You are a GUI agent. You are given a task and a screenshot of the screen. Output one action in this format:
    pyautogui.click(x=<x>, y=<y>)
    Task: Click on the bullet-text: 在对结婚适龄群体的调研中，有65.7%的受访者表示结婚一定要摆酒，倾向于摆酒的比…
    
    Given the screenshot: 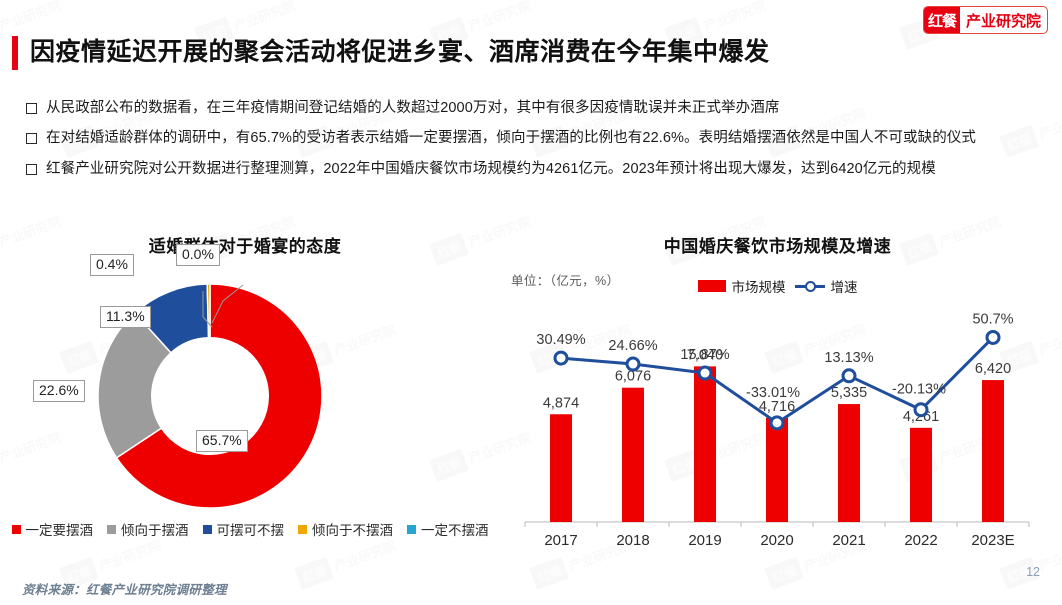 What is the action you would take?
    pyautogui.click(x=511, y=138)
    